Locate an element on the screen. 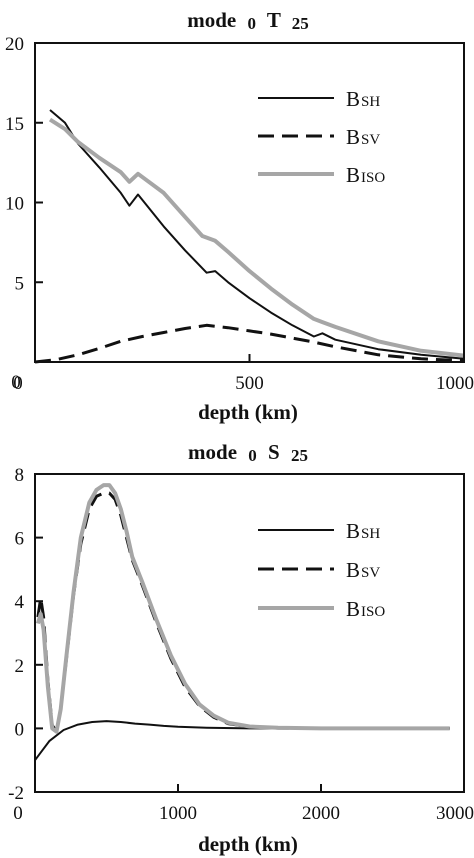  y-tick-label: 15 is located at coordinates (14, 124).